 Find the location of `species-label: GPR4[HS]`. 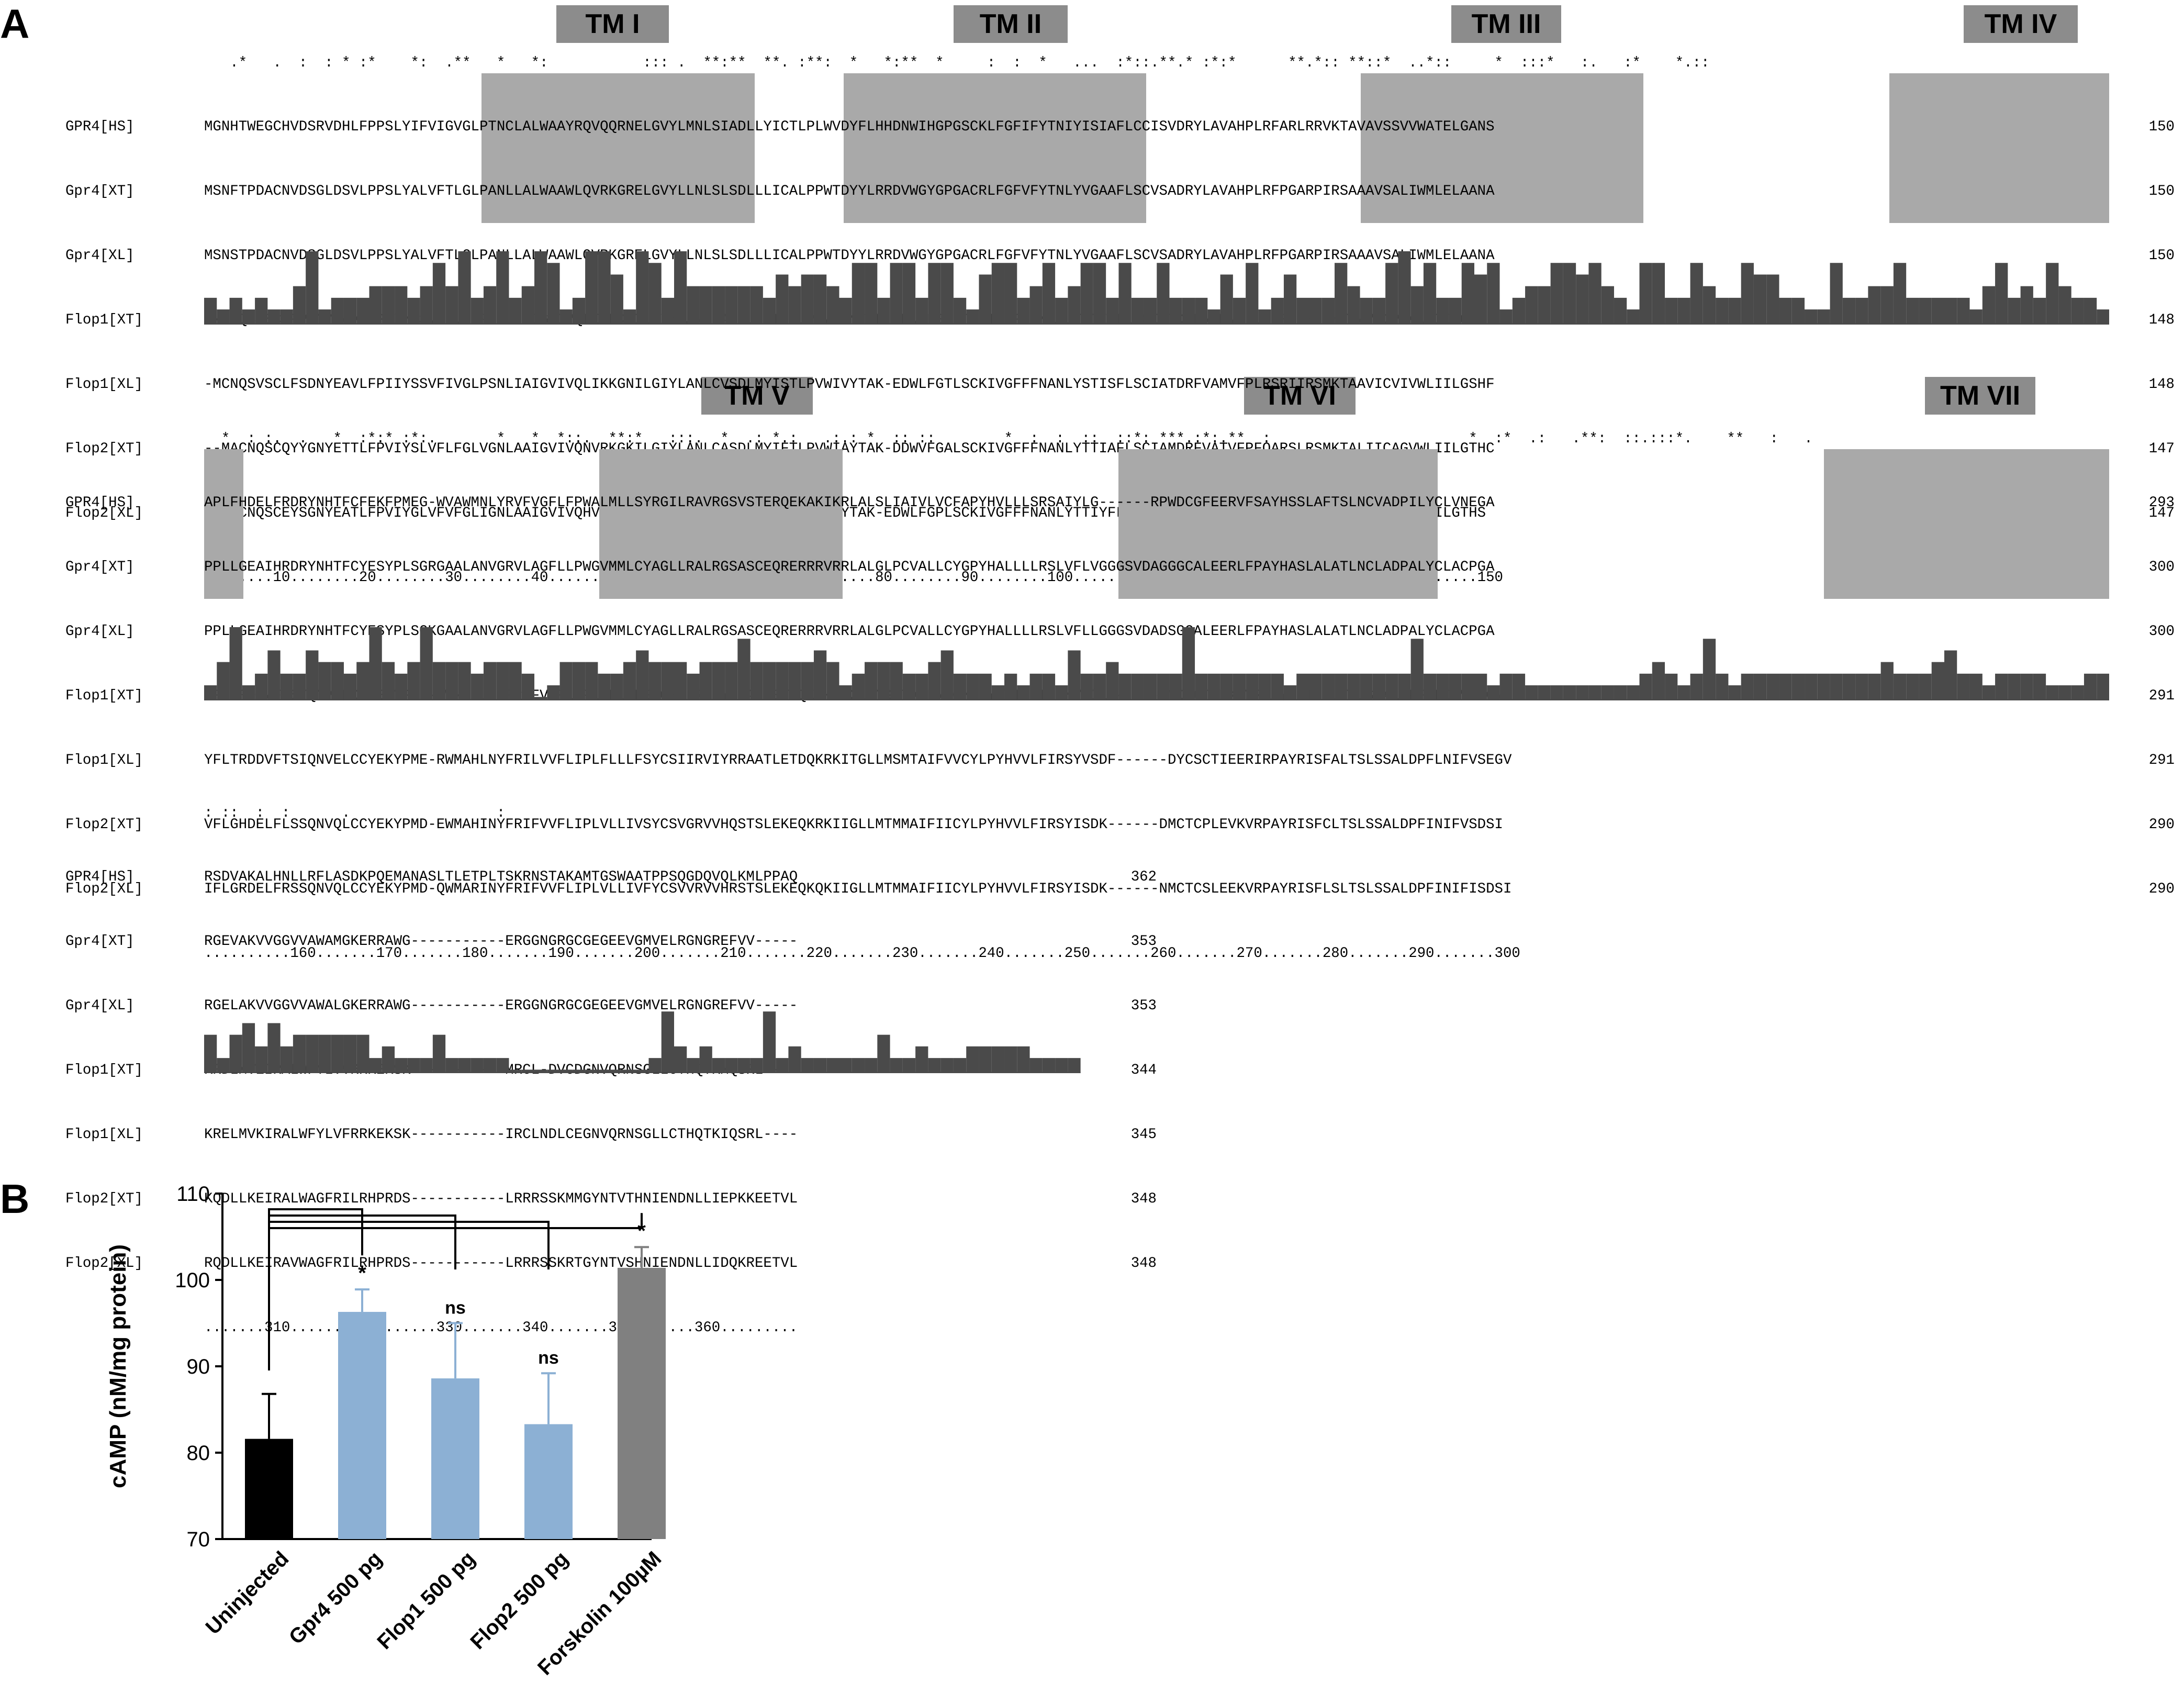

species-label: GPR4[HS] is located at coordinates (100, 503).